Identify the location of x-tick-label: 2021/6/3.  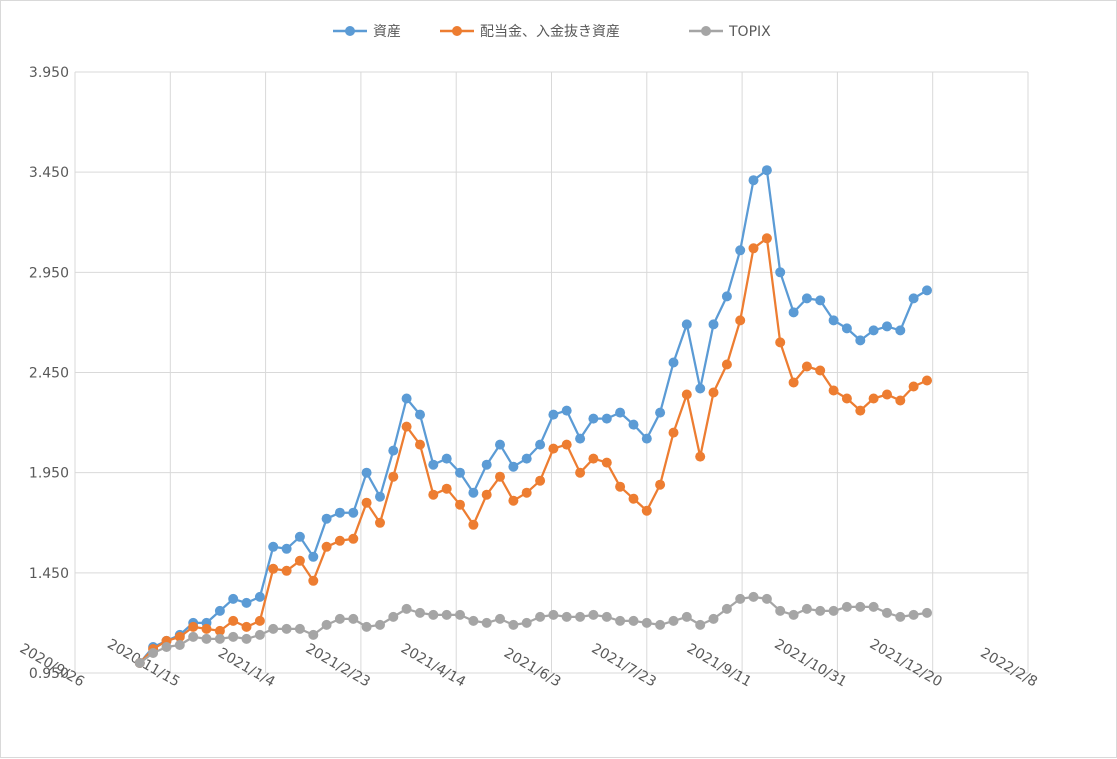
(532, 667).